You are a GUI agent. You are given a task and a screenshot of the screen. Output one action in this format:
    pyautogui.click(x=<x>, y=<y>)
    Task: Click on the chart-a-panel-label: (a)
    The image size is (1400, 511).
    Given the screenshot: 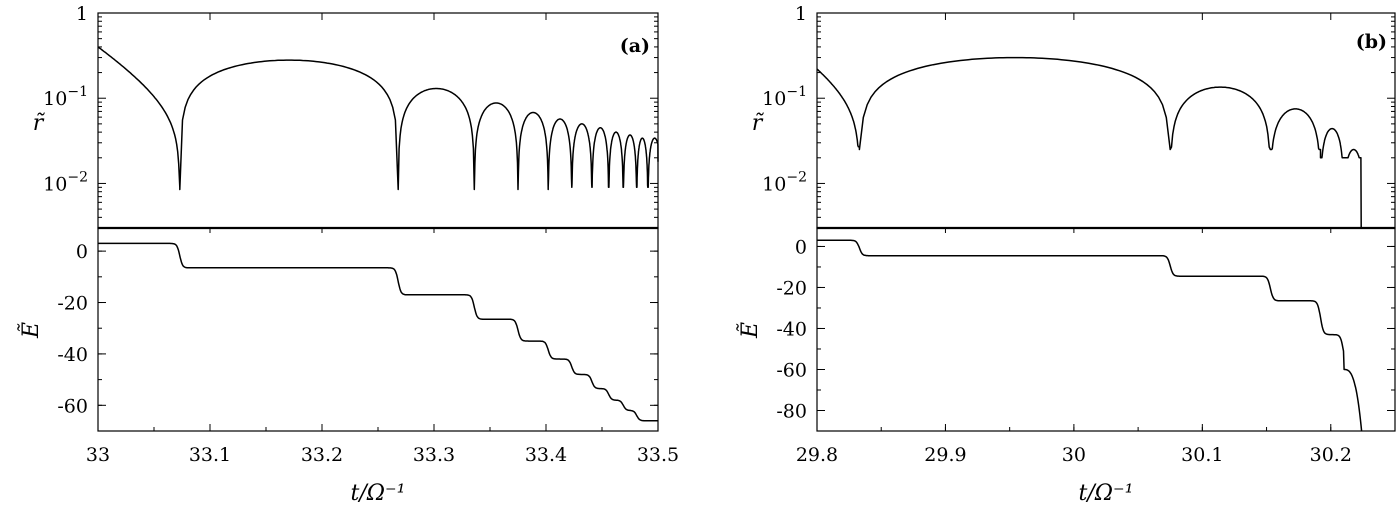 What is the action you would take?
    pyautogui.click(x=635, y=46)
    